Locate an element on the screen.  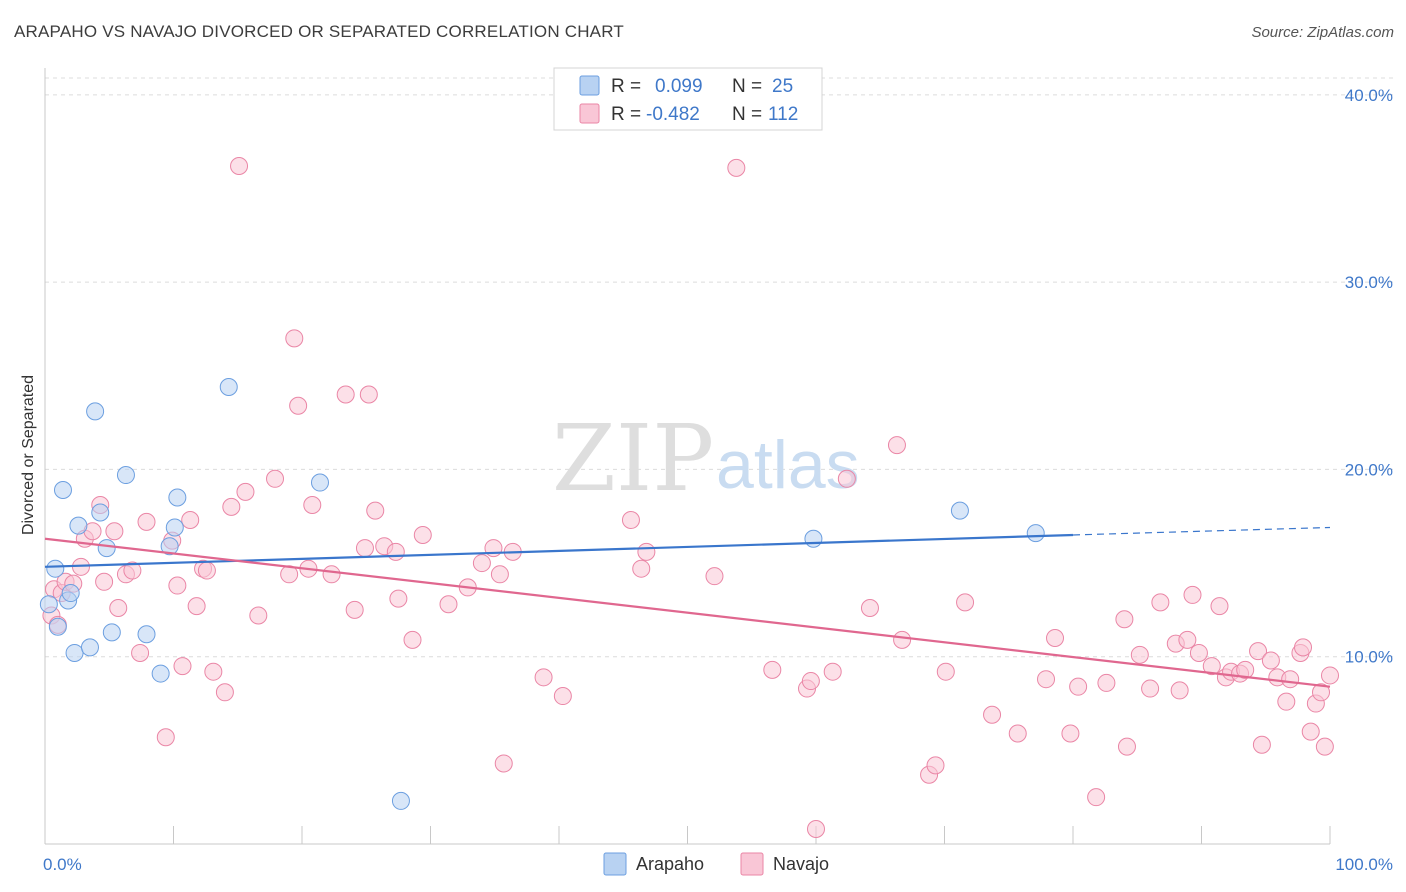
x-tick-label: 100.0% is located at coordinates (1364, 864).